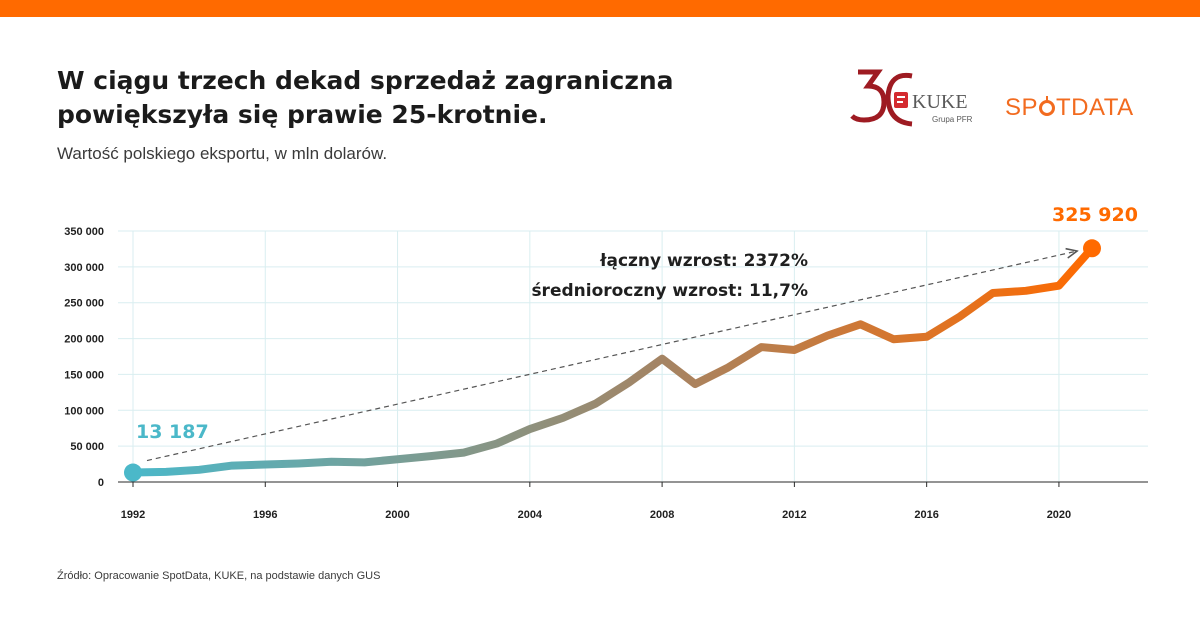  Describe the element at coordinates (1059, 515) in the screenshot. I see `x-tick-label: 2020` at that location.